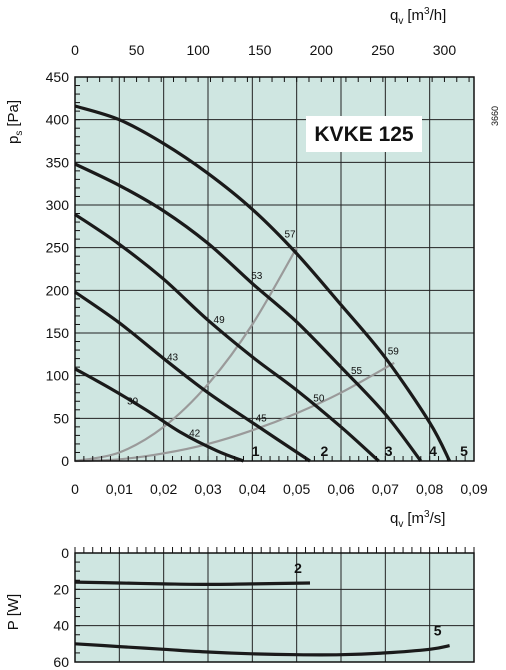 This screenshot has height=670, width=506. What do you see at coordinates (473, 489) in the screenshot?
I see `x-tick-label: 0,09` at bounding box center [473, 489].